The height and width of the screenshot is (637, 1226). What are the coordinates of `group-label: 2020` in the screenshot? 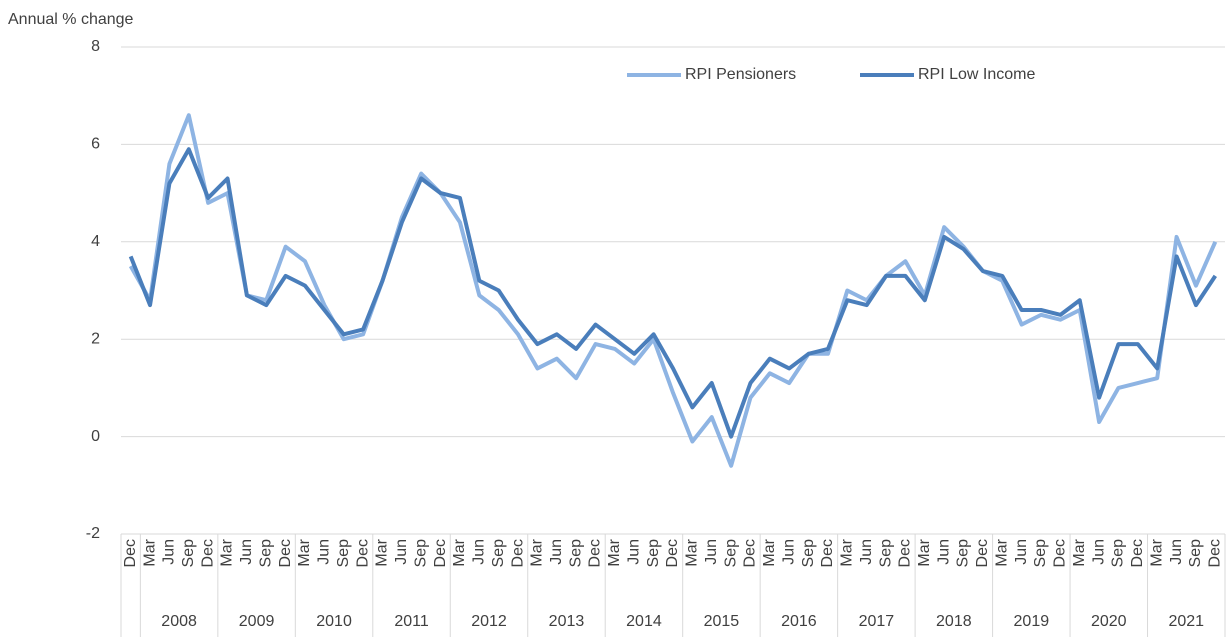 It's located at (1109, 621).